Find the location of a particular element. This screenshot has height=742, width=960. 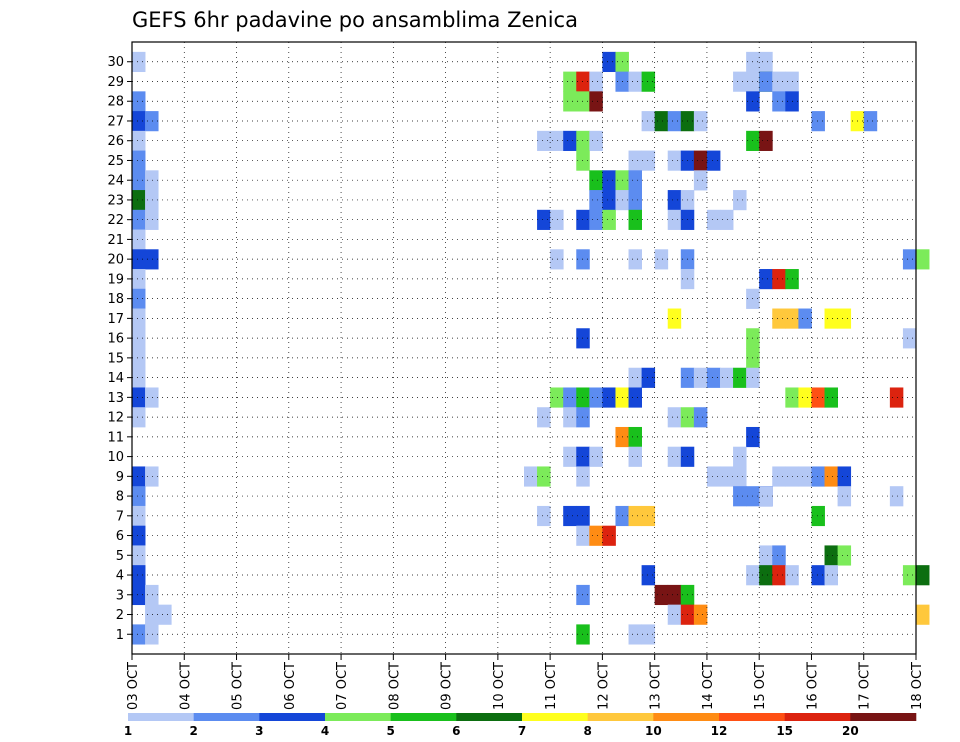

colorbar-label: 5 is located at coordinates (390, 731).